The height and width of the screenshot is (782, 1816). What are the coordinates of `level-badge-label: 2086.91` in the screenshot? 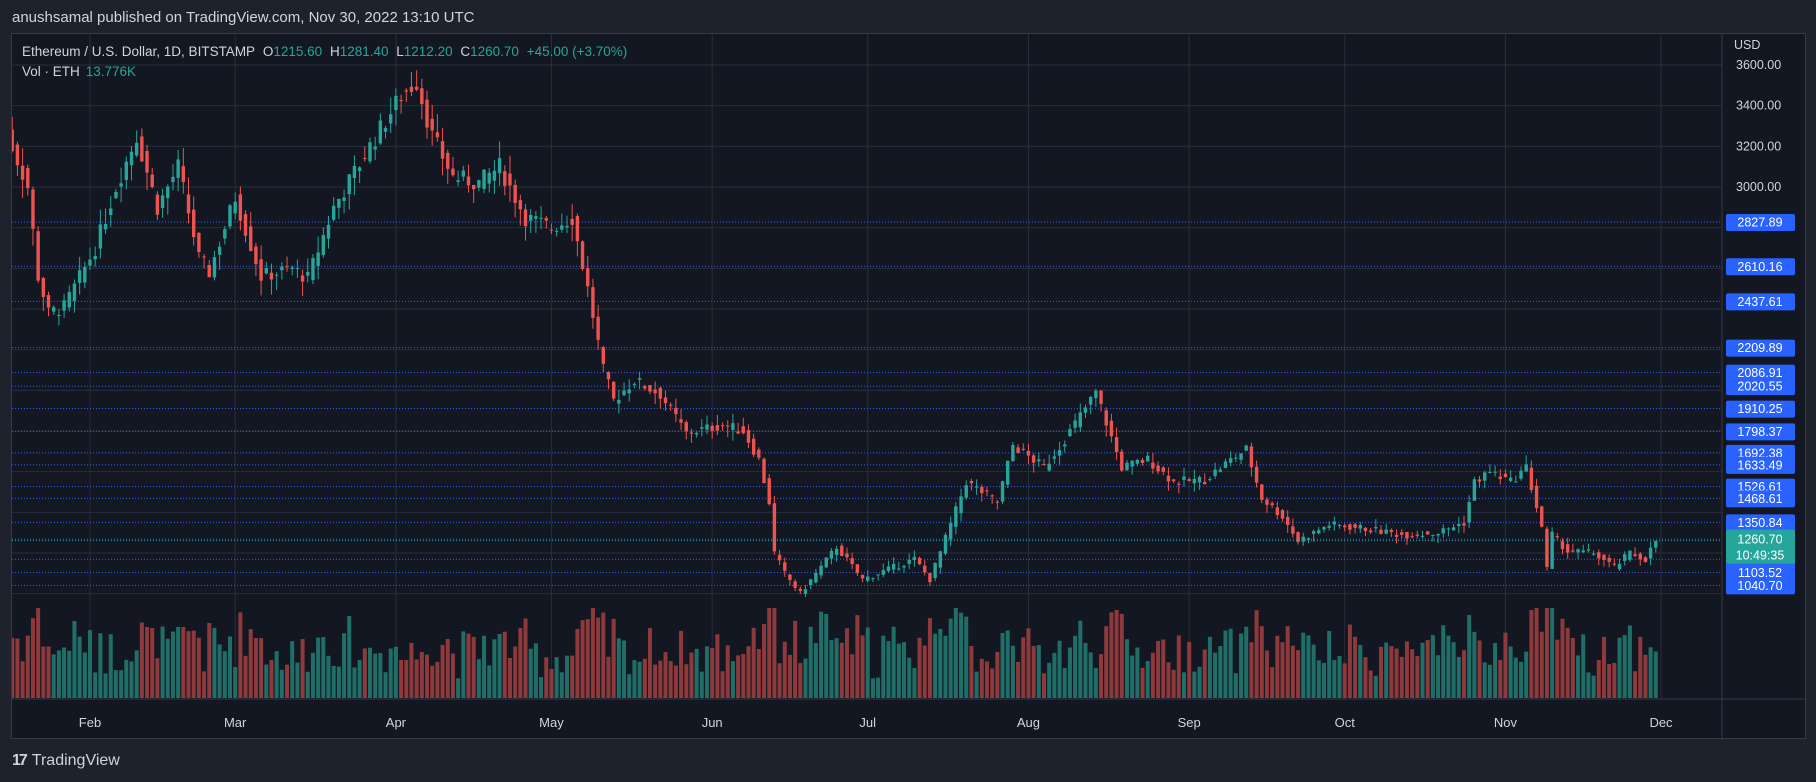 It's located at (1759, 373).